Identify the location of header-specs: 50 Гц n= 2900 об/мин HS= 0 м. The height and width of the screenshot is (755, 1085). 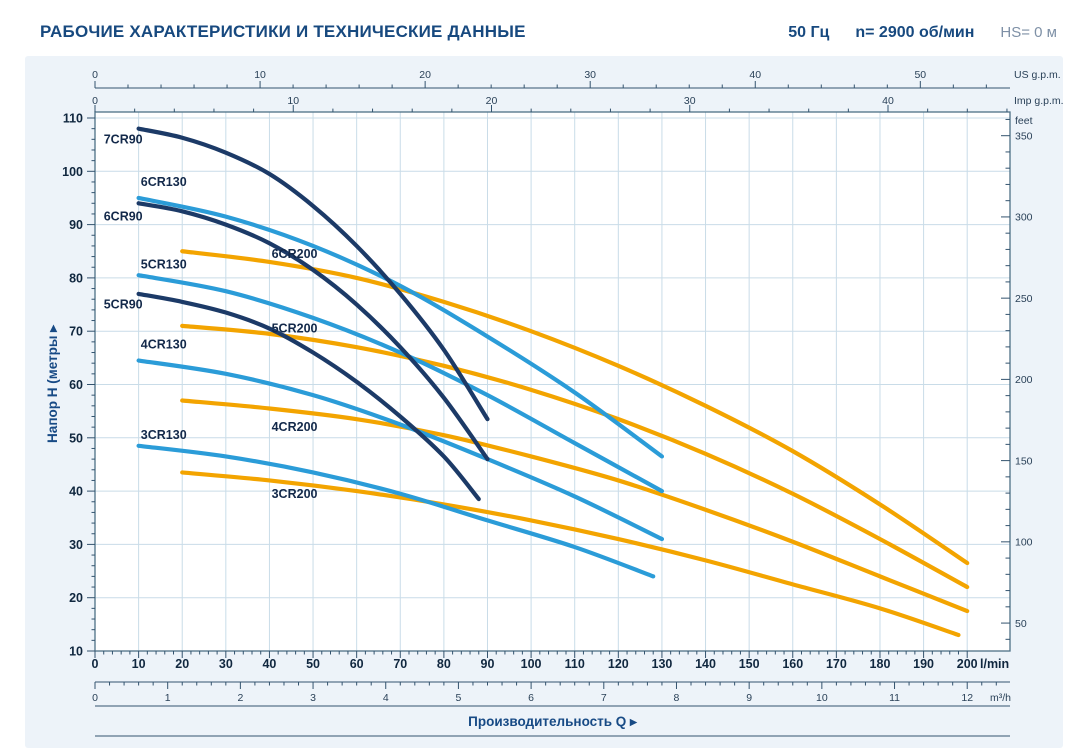
(922, 33).